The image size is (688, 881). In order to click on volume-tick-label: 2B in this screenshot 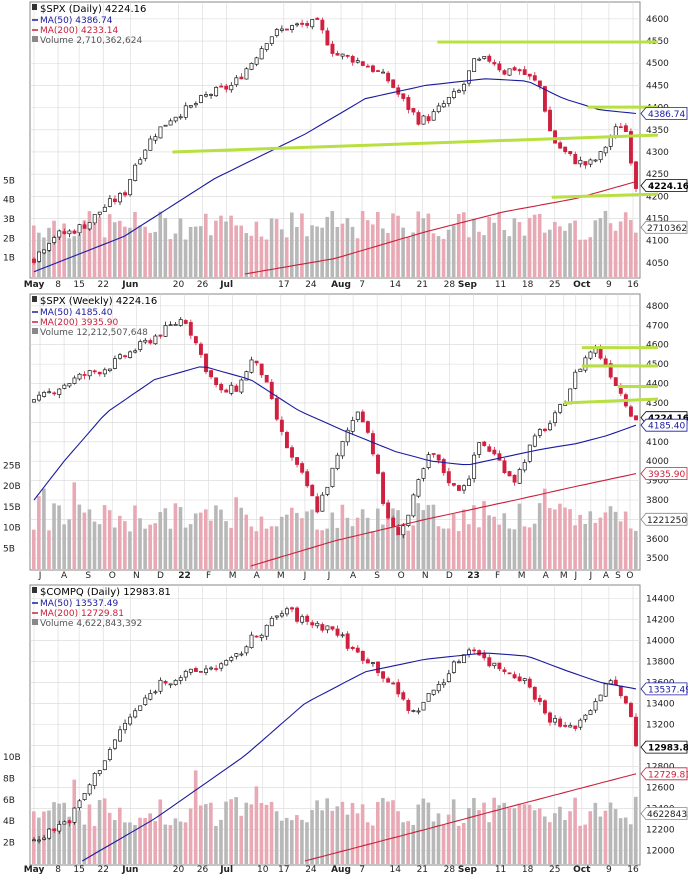, I will do `click(9, 844)`.